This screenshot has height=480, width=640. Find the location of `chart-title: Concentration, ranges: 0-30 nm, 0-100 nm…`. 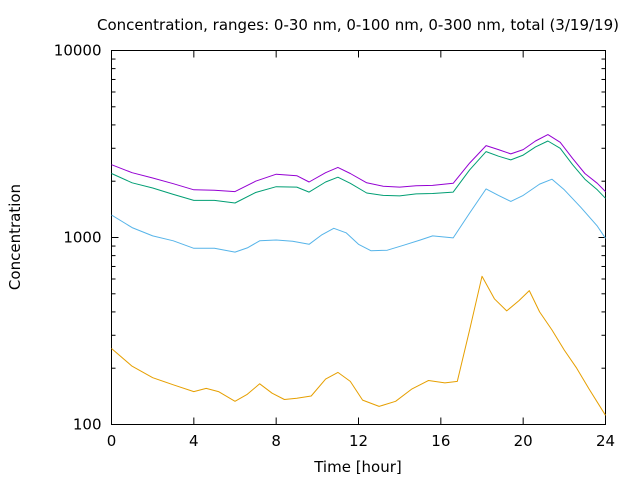

chart-title: Concentration, ranges: 0-30 nm, 0-100 nm… is located at coordinates (358, 25).